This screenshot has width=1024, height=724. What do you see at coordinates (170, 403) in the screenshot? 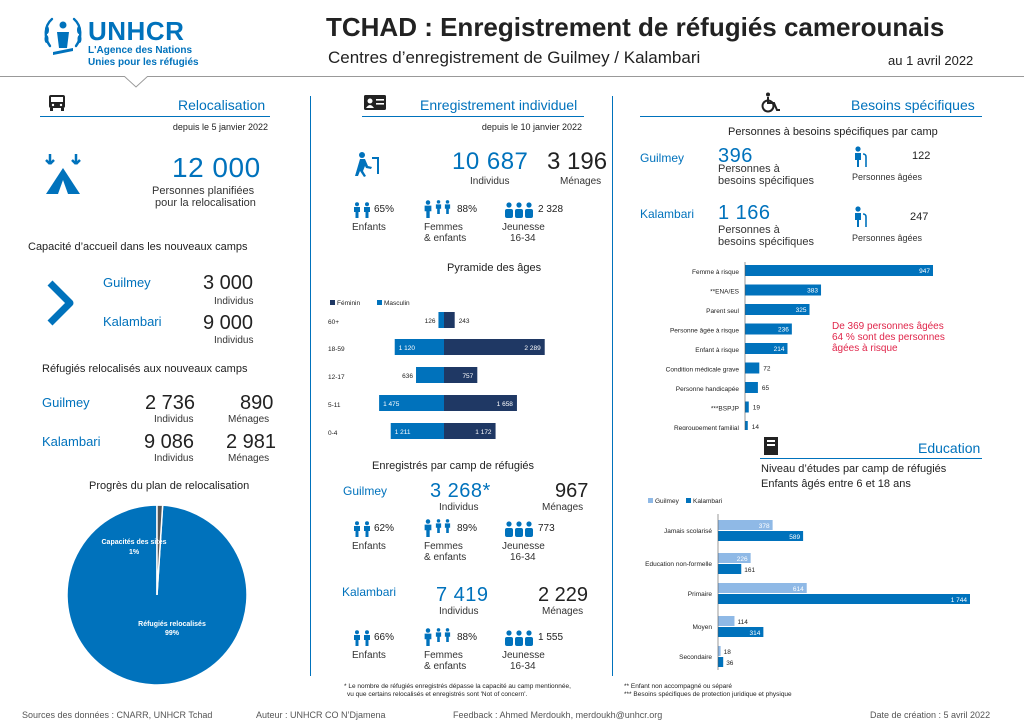
I see `relocated-ind-0: 2 736` at bounding box center [170, 403].